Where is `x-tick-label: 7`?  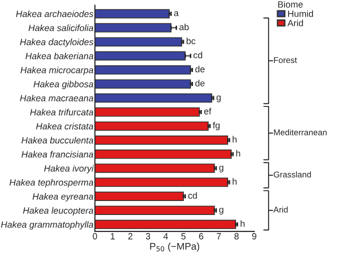 x-tick-label: 7 is located at coordinates (218, 236).